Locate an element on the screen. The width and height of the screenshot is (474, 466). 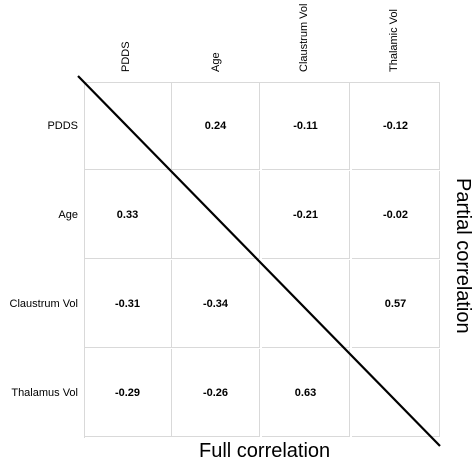
cell-value: 0.57 is located at coordinates (395, 303).